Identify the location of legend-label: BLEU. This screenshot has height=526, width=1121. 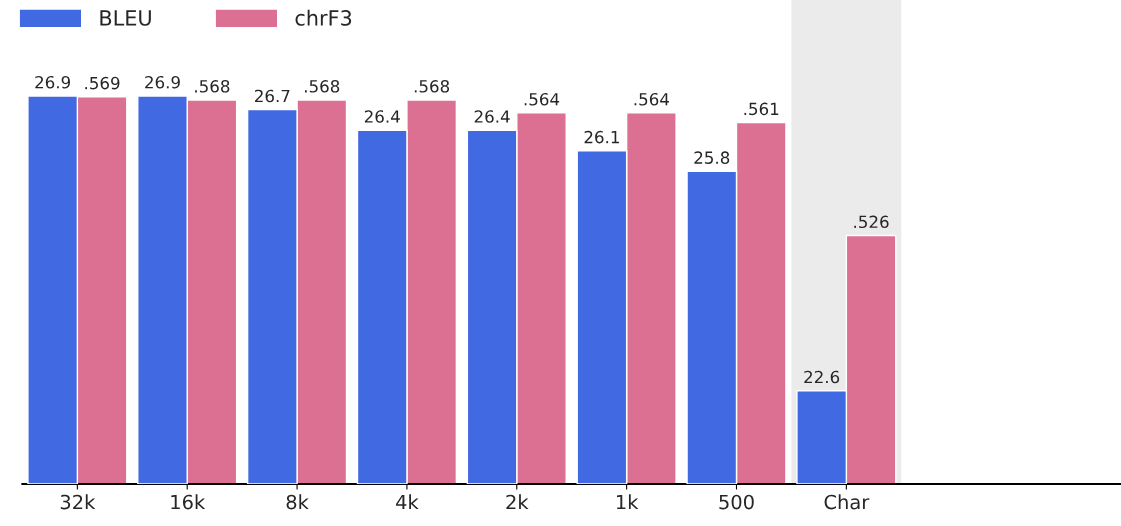
(125, 18).